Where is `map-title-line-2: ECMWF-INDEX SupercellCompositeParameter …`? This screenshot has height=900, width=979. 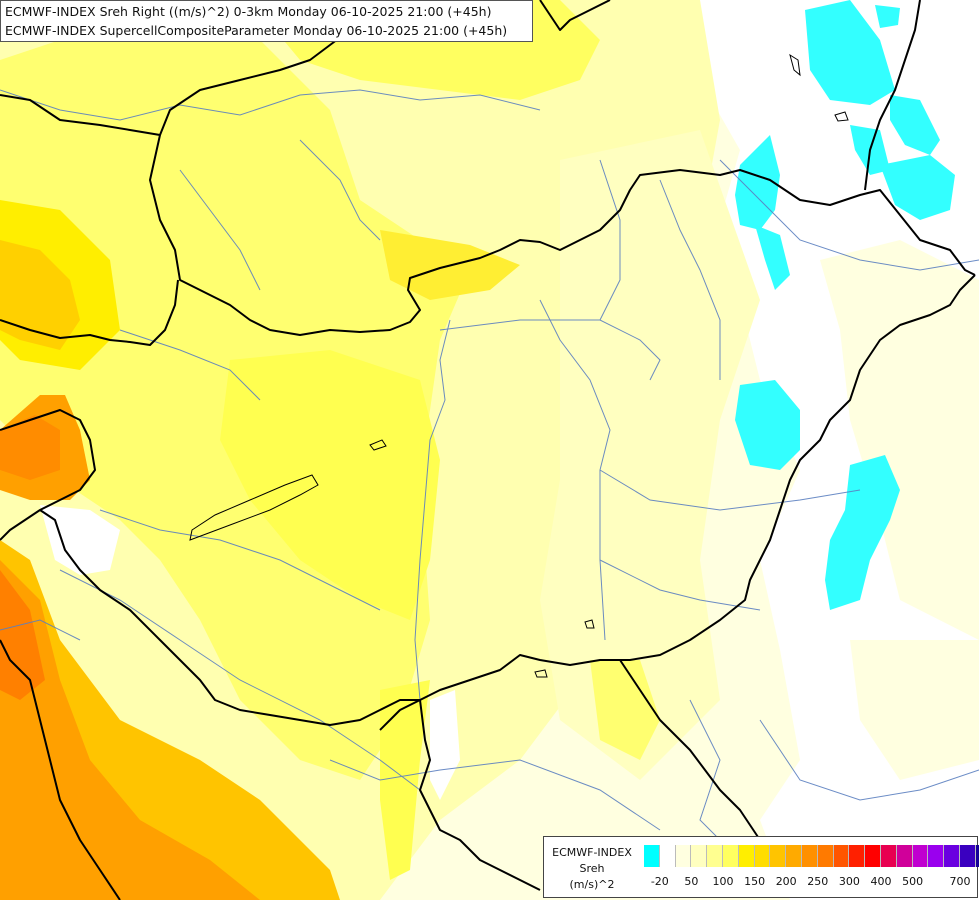
map-title-line-2: ECMWF-INDEX SupercellCompositeParameter … is located at coordinates (256, 30).